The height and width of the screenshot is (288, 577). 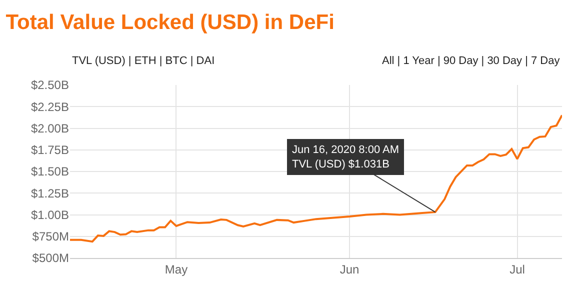 What do you see at coordinates (170, 22) in the screenshot?
I see `chart-title: Total Value Locked (USD) in DeFi` at bounding box center [170, 22].